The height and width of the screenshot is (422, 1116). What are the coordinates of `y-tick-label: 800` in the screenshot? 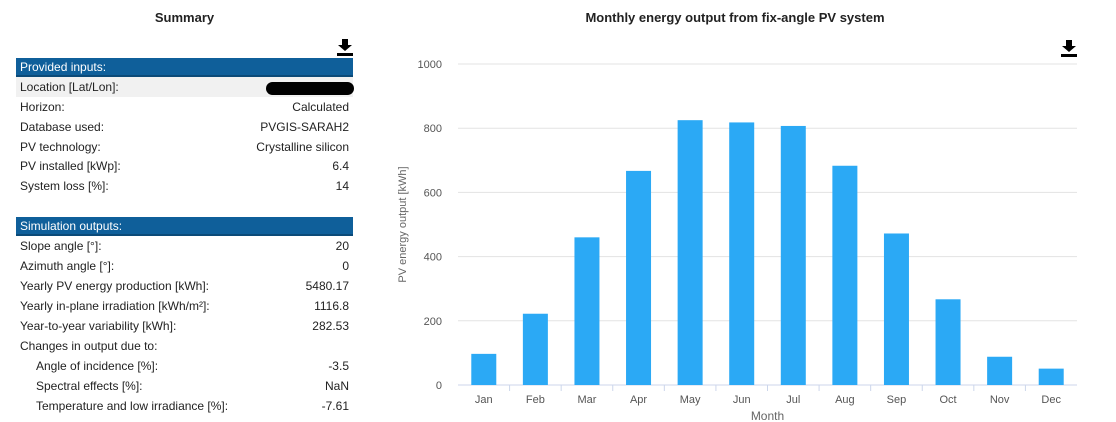 It's located at (433, 129).